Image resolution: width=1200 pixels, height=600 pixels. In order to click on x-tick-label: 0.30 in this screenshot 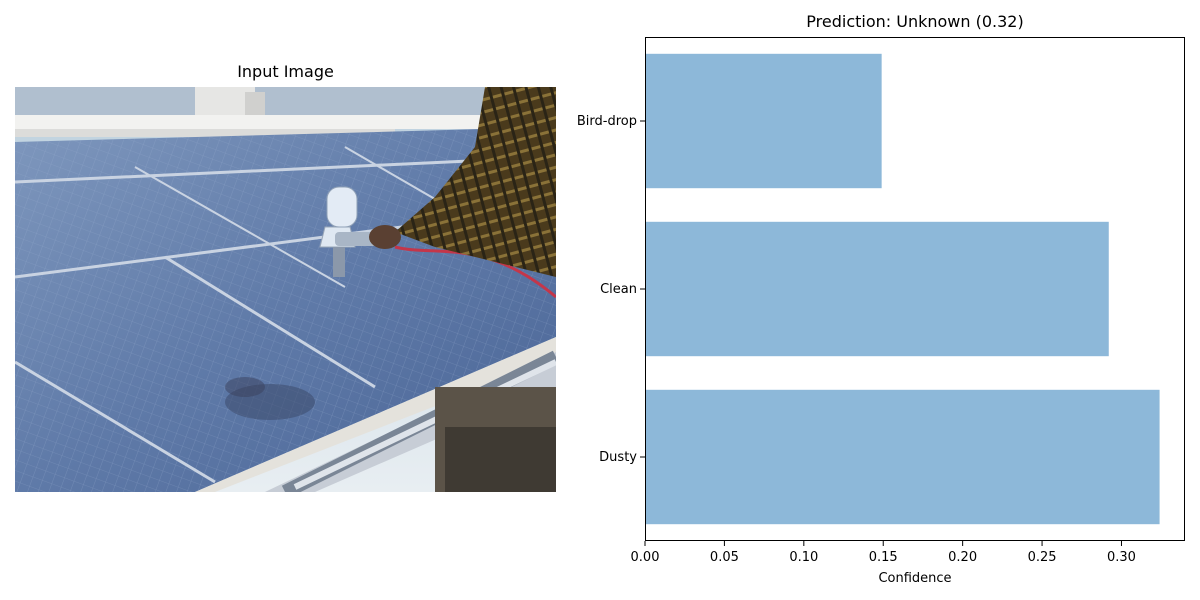, I will do `click(1121, 557)`.